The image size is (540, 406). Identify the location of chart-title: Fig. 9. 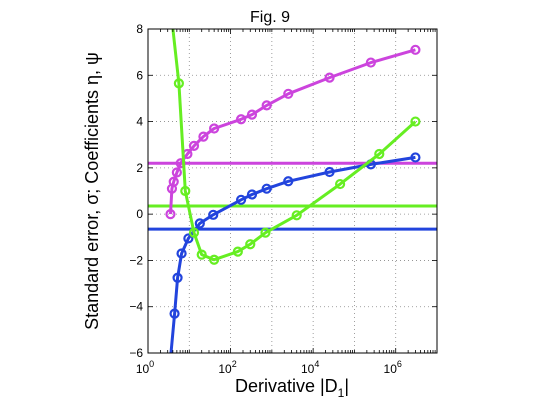
(270, 17).